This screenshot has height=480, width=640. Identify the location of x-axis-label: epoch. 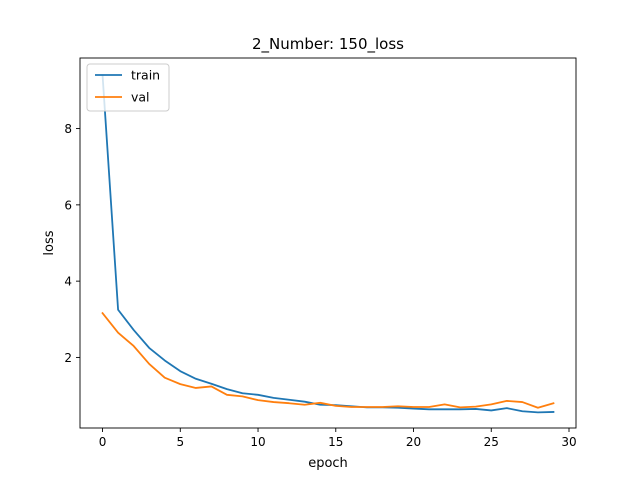
(328, 463).